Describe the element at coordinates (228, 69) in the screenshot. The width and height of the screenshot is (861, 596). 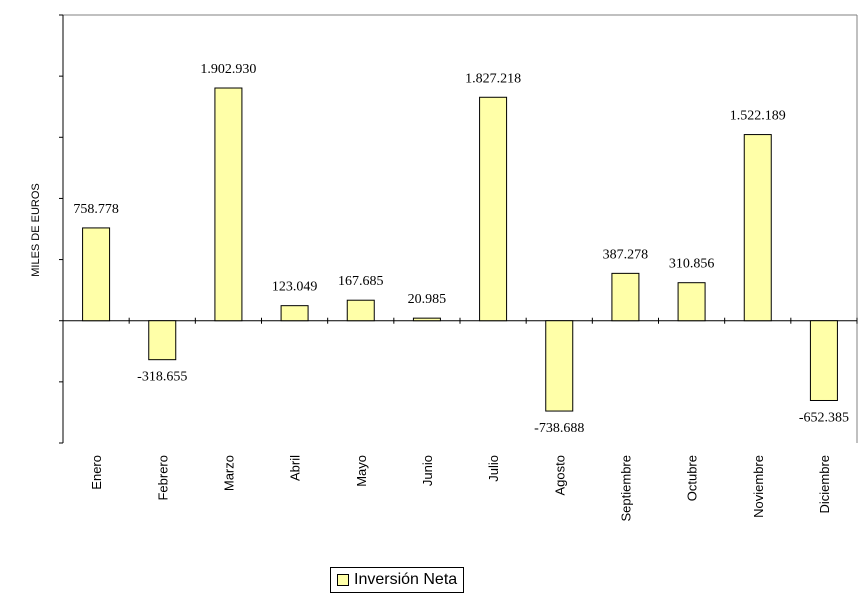
I see `data-label-marzo: 1.902.930` at that location.